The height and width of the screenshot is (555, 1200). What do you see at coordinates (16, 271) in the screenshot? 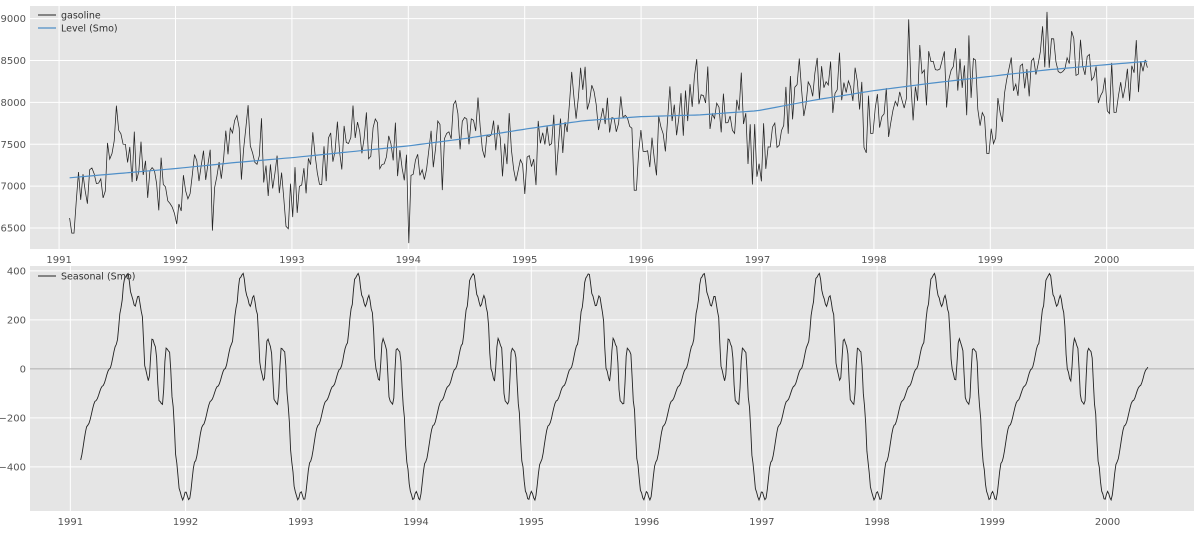
I see `seasonal-y-tick-label: 400` at bounding box center [16, 271].